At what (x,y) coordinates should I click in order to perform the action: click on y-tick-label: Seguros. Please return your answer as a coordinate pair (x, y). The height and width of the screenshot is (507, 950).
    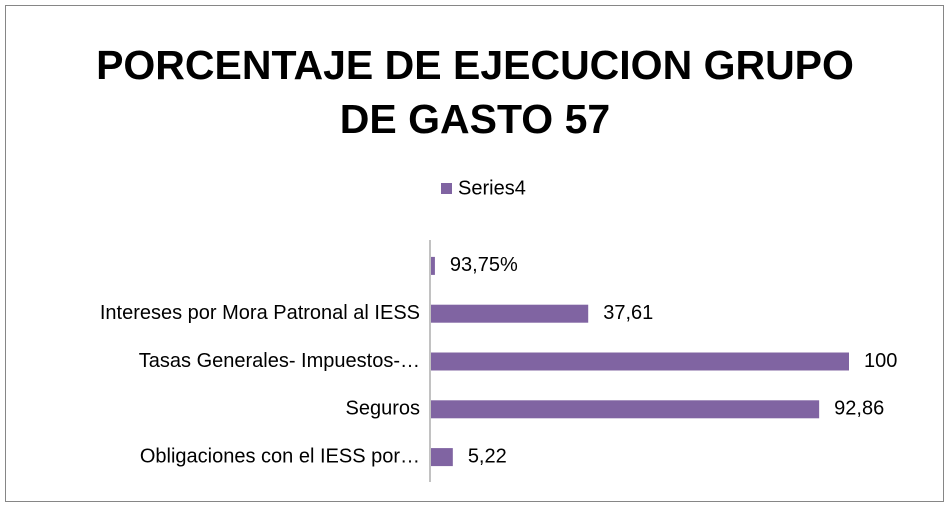
    Looking at the image, I should click on (383, 409).